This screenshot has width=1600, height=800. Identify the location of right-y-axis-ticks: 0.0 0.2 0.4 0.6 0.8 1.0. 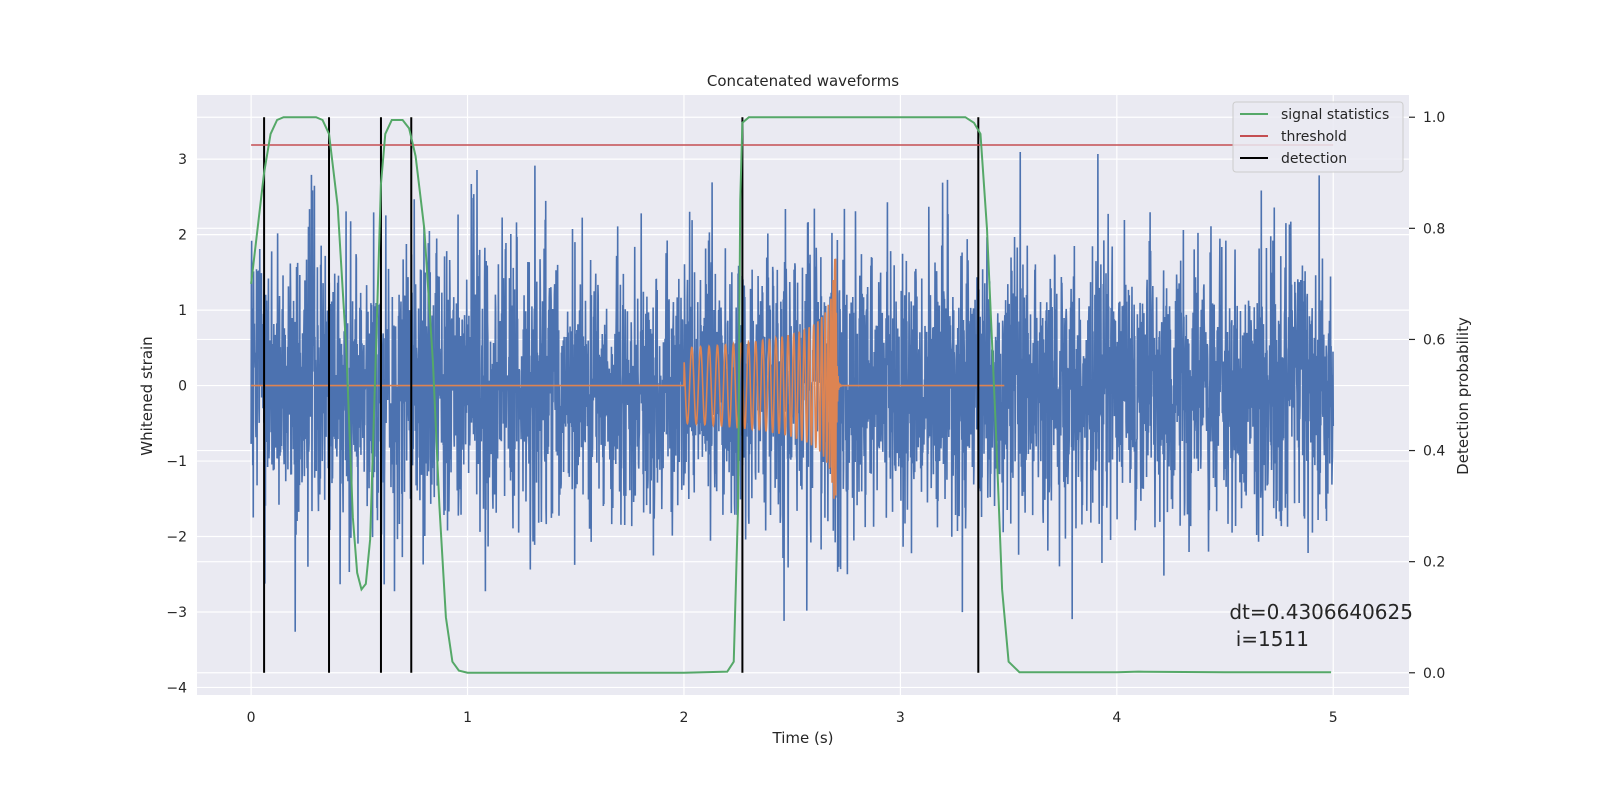
(1427, 396).